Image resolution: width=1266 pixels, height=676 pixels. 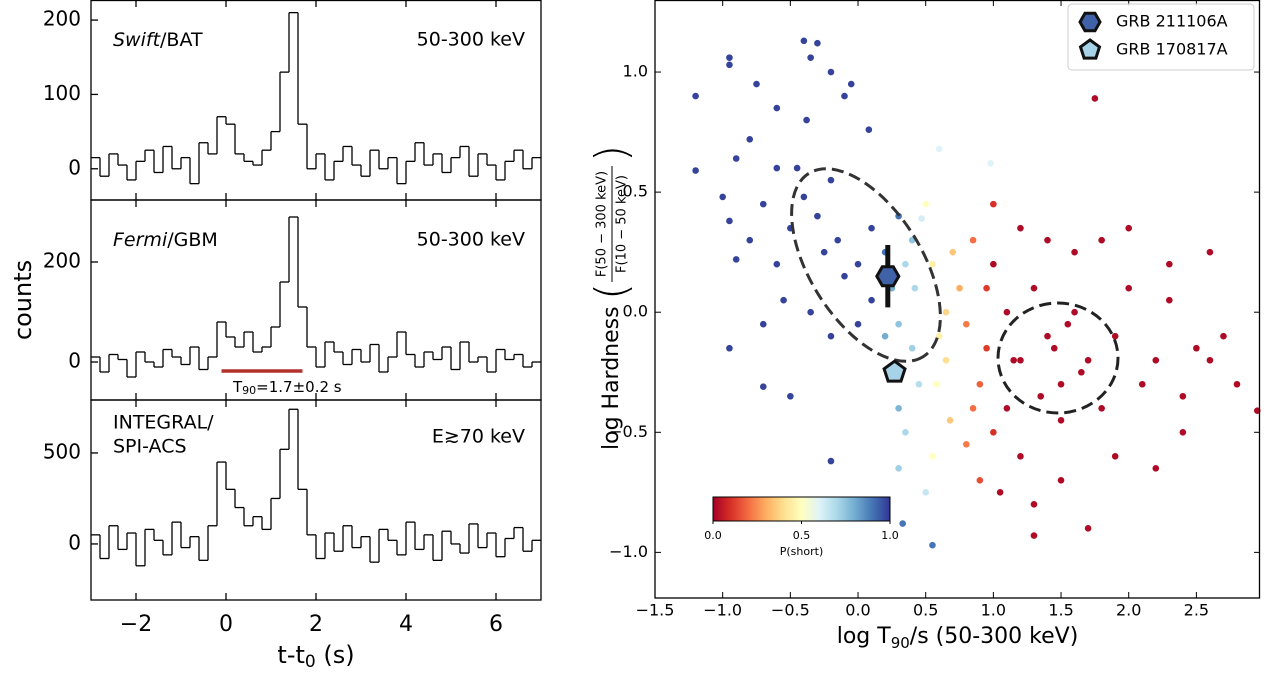 I want to click on x-axis-label: t-t0 (s), so click(x=315, y=656).